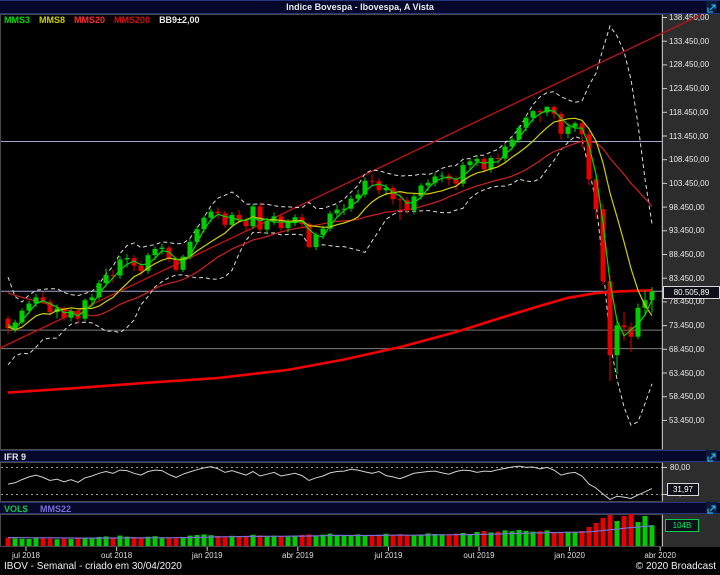 Image resolution: width=720 pixels, height=575 pixels. Describe the element at coordinates (689, 89) in the screenshot. I see `y-axis-label: 123.450,00` at that location.